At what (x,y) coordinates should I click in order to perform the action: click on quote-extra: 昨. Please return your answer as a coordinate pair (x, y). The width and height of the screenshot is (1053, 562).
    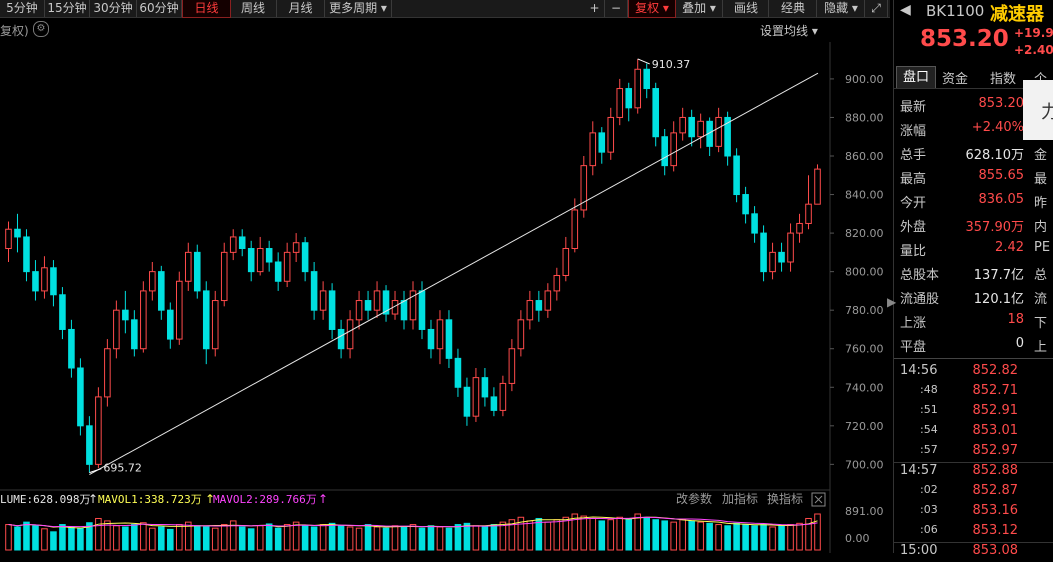
    Looking at the image, I should click on (1041, 203).